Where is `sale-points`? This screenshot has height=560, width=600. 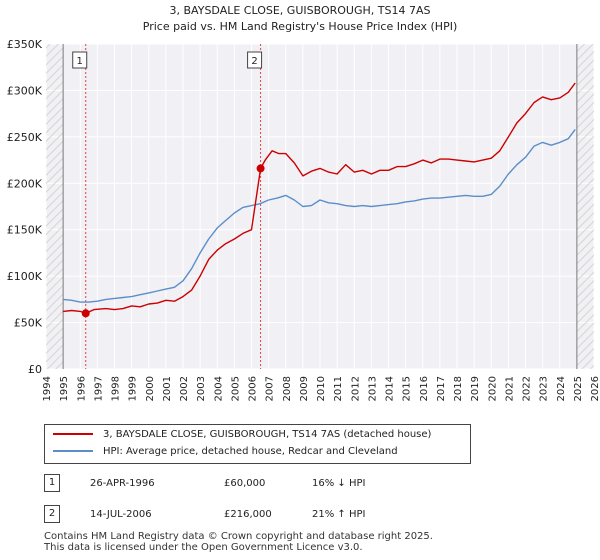
sale-points is located at coordinates (173, 241).